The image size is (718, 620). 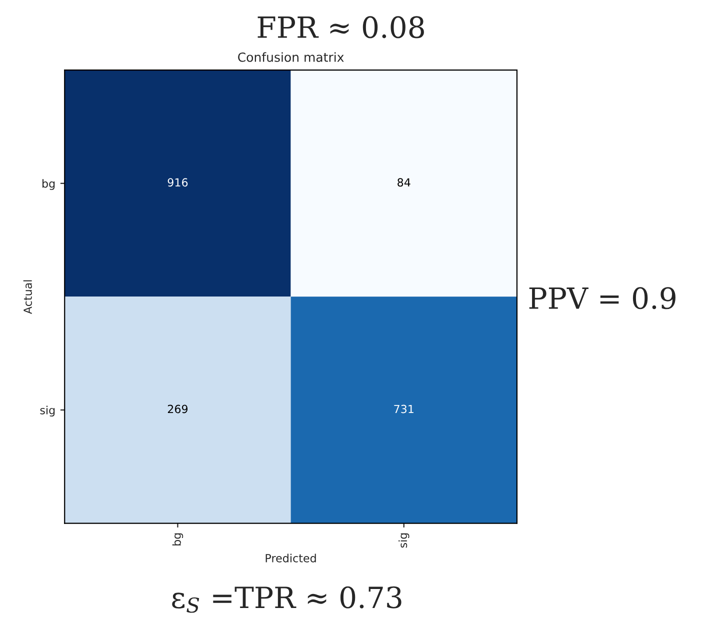 What do you see at coordinates (178, 409) in the screenshot?
I see `data-label: 269` at bounding box center [178, 409].